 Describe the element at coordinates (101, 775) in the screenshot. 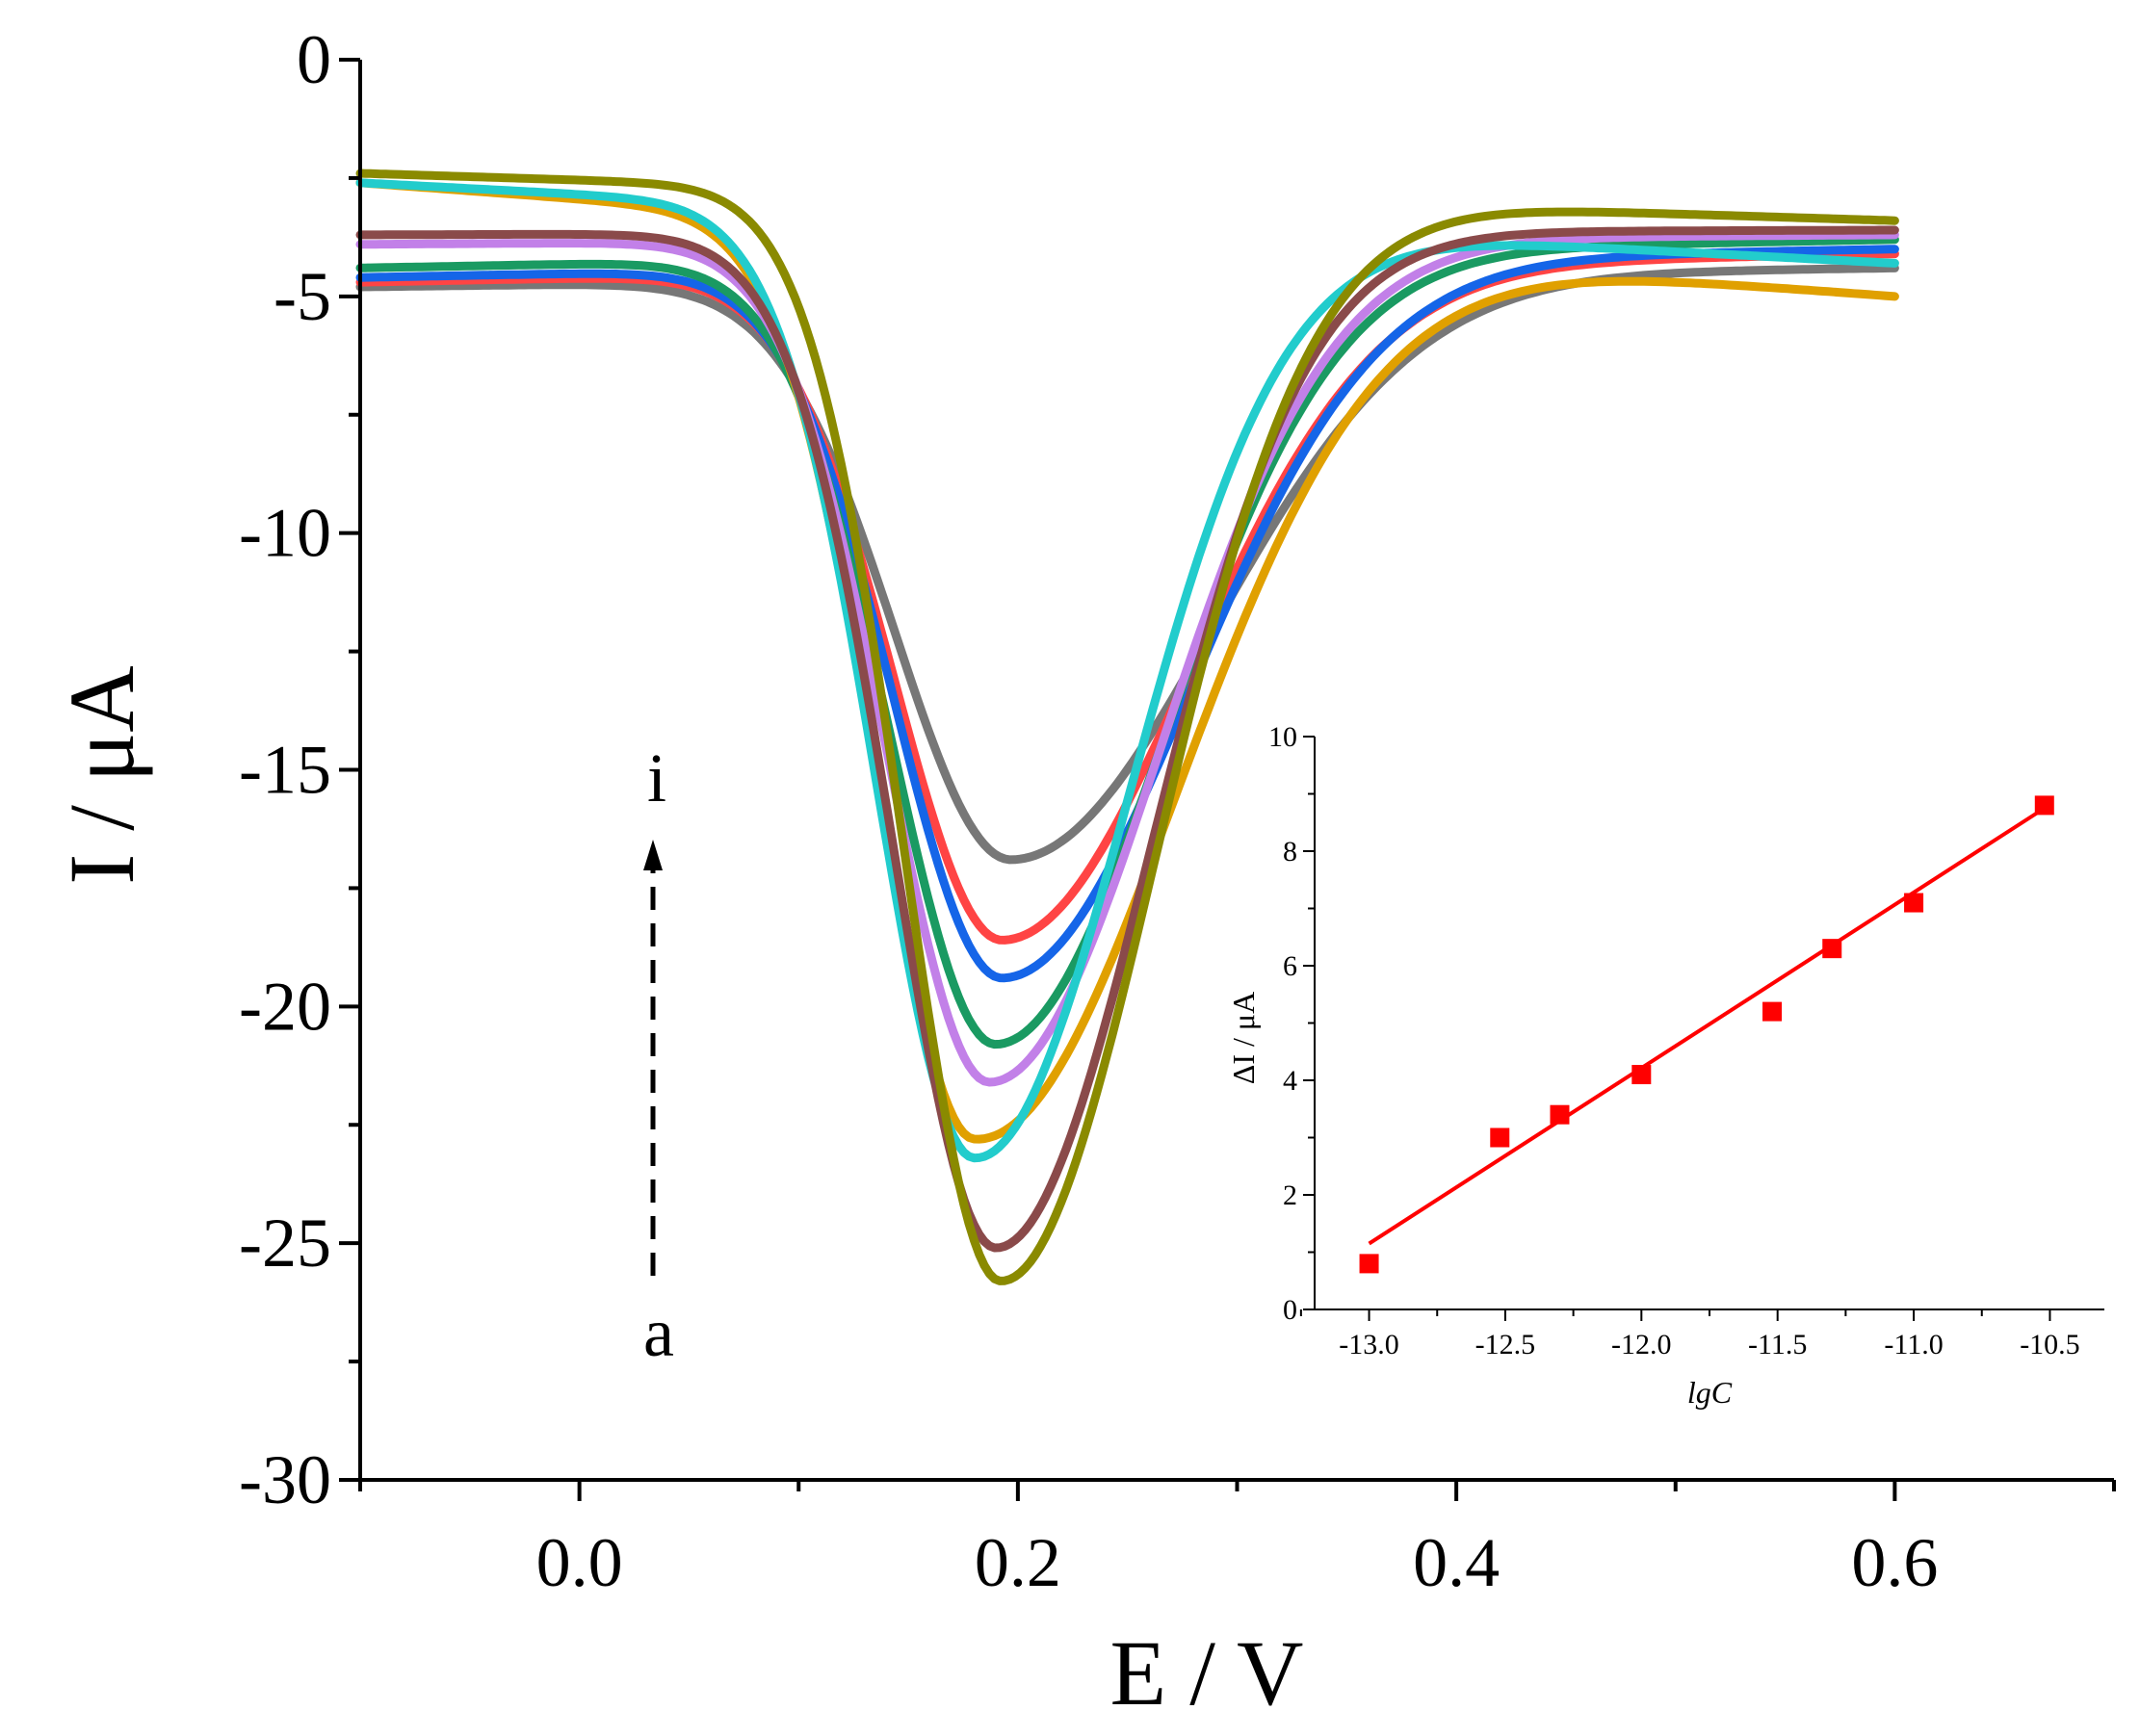

I see `main-y-axis-title: I / μA` at that location.